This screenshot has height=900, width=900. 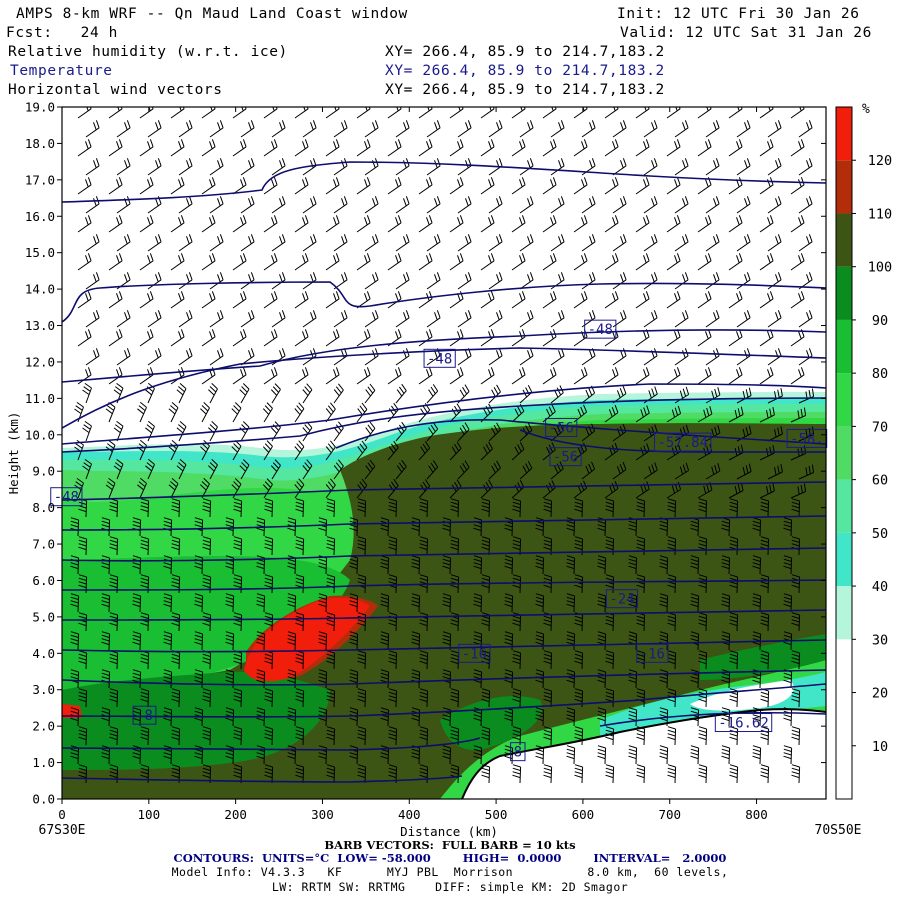 I want to click on colorbar-tick-label: 110, so click(x=880, y=214).